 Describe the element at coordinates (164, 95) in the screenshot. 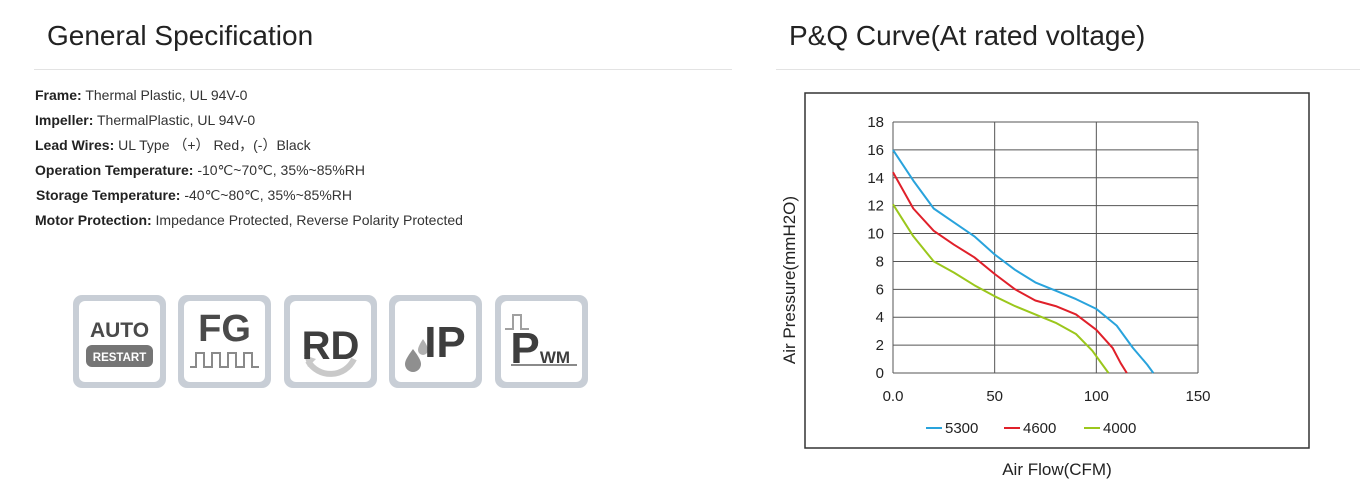

I see `spec-value: Thermal Plastic, UL 94V-0` at that location.